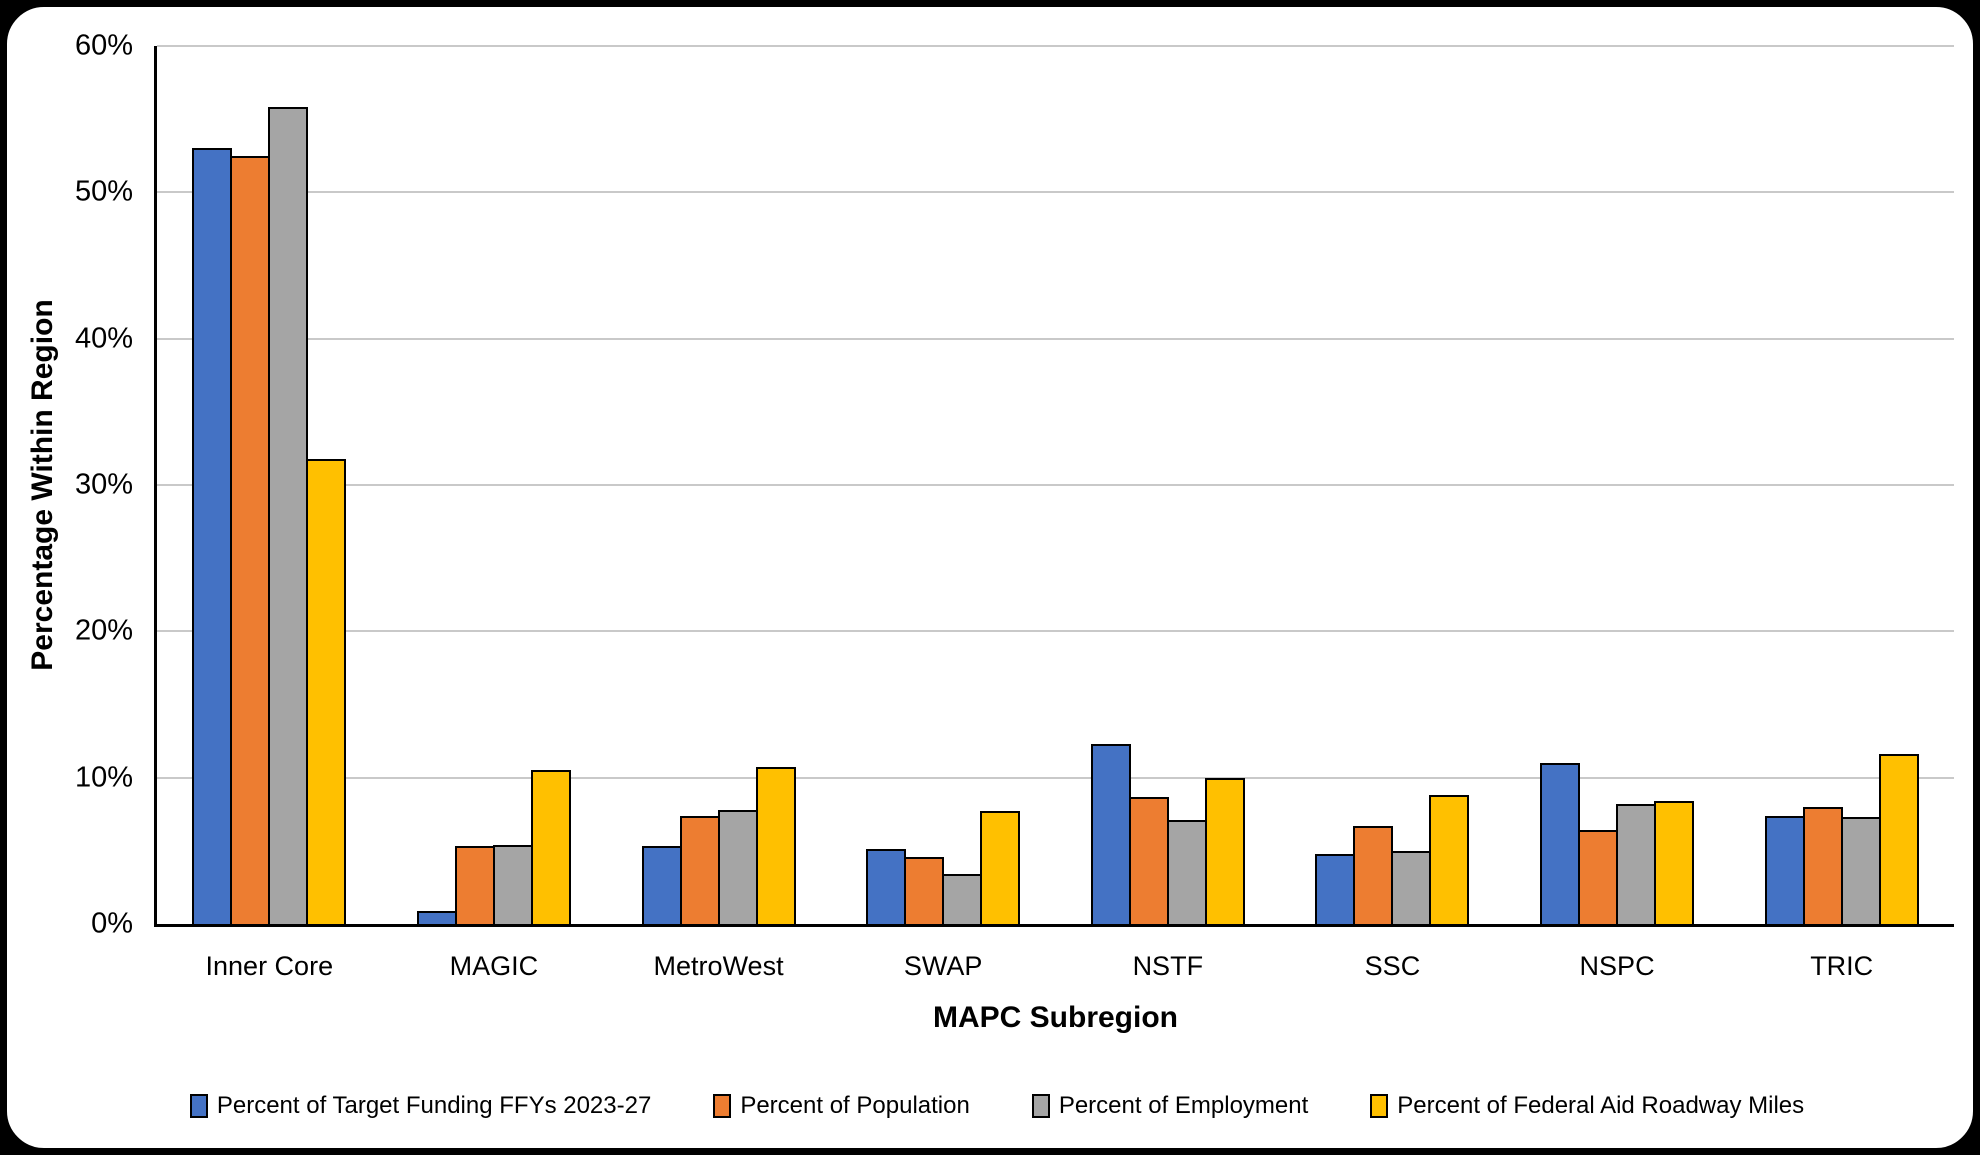 The width and height of the screenshot is (1980, 1155). What do you see at coordinates (1601, 1105) in the screenshot?
I see `legend-label: Percent of Federal Aid Roadway Miles` at bounding box center [1601, 1105].